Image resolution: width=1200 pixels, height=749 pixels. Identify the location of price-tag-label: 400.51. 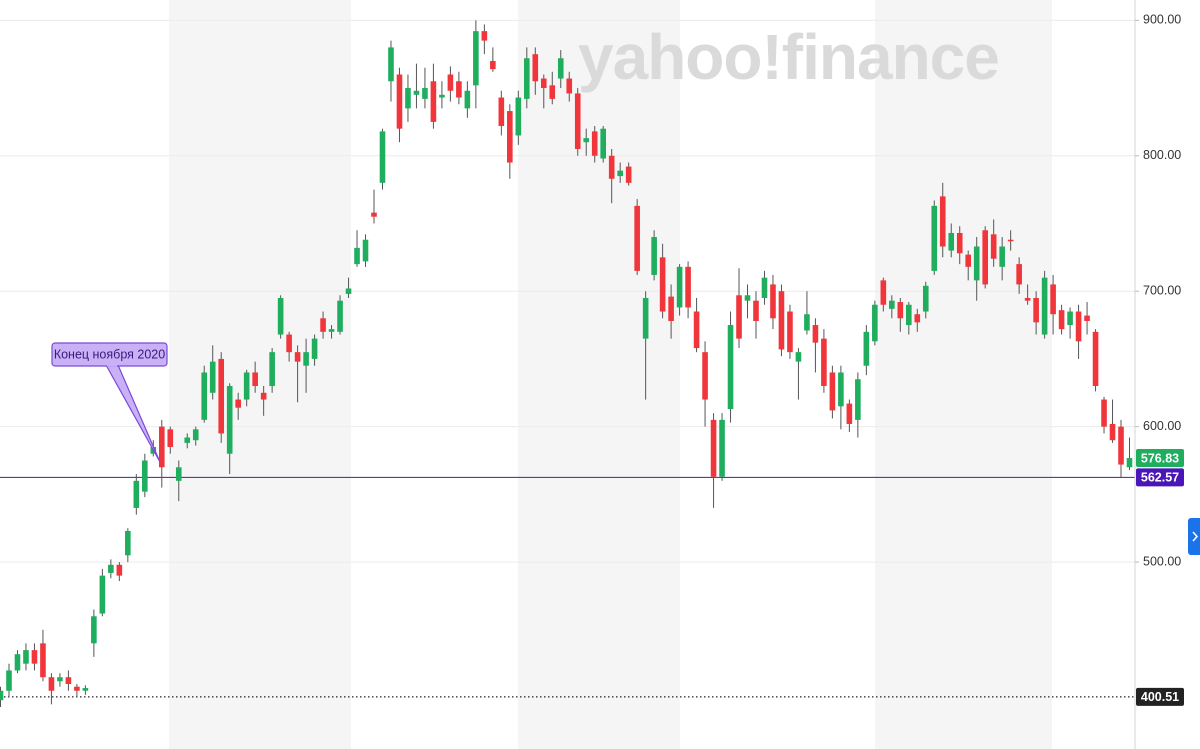
(1160, 697).